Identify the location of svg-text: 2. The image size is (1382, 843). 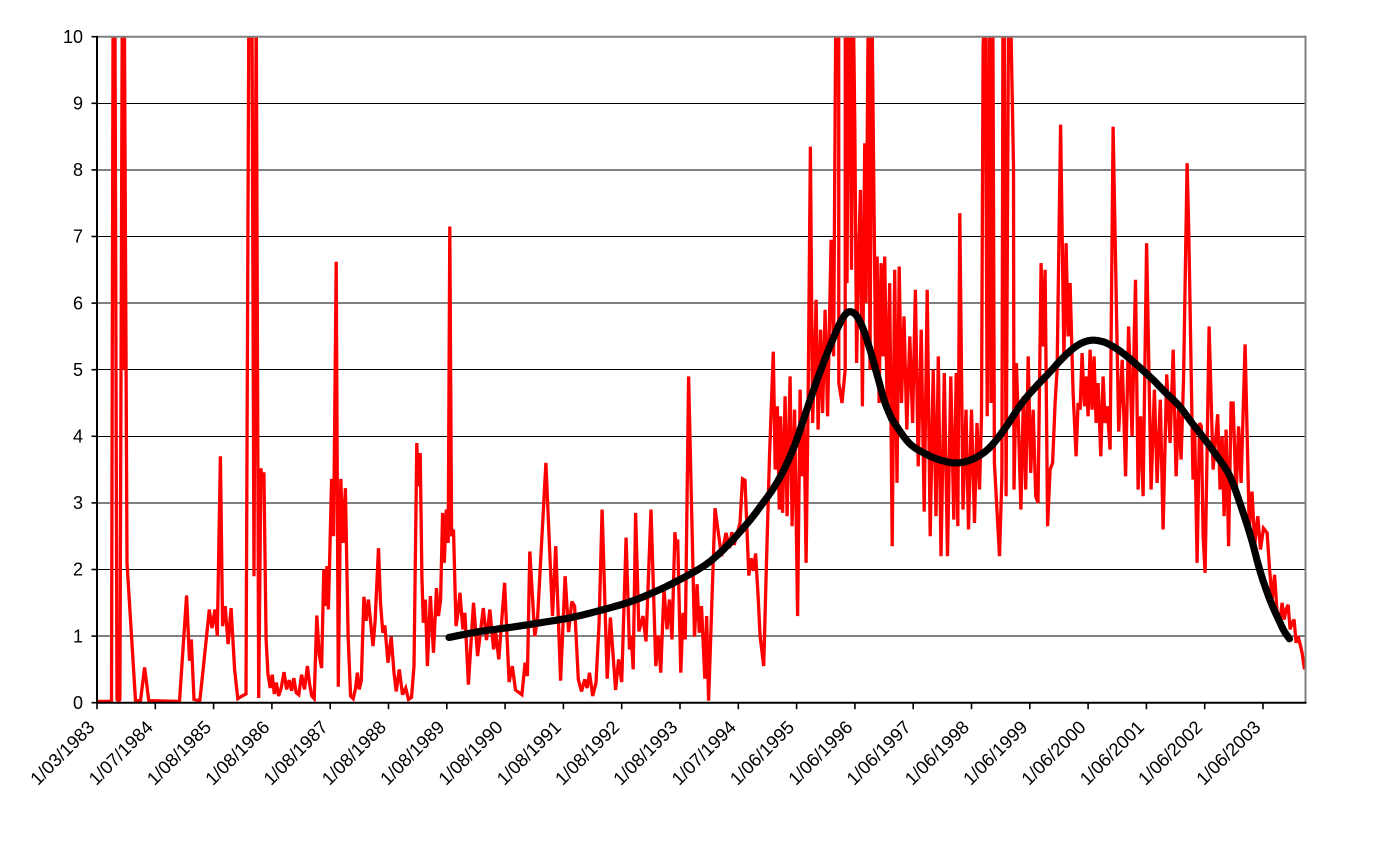
(78, 570).